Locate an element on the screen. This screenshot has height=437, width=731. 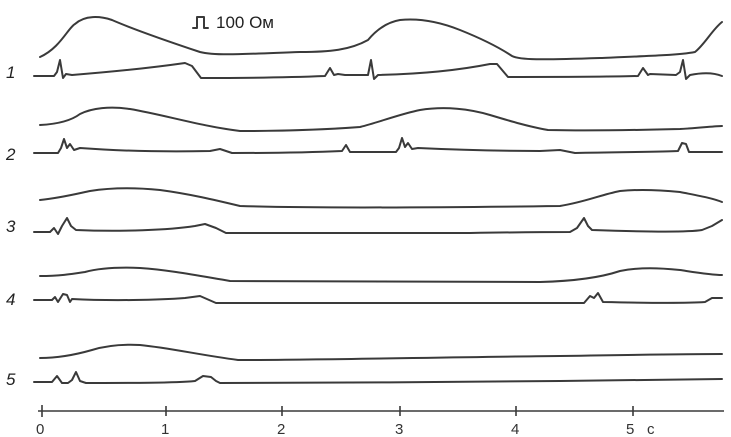
record-3-pulse-wave is located at coordinates (381, 198).